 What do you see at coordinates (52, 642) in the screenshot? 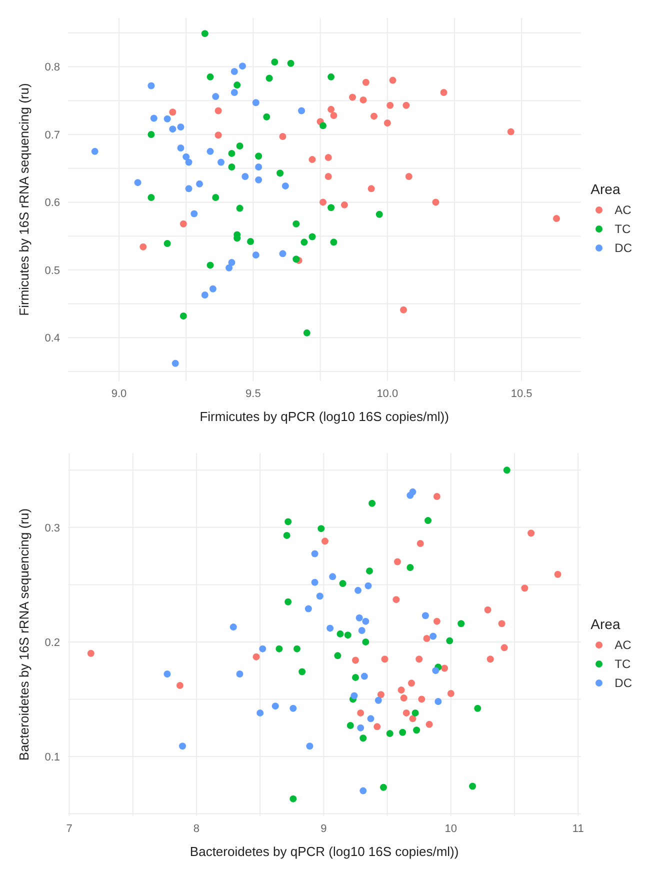
I see `y-tick-label: 0.2` at bounding box center [52, 642].